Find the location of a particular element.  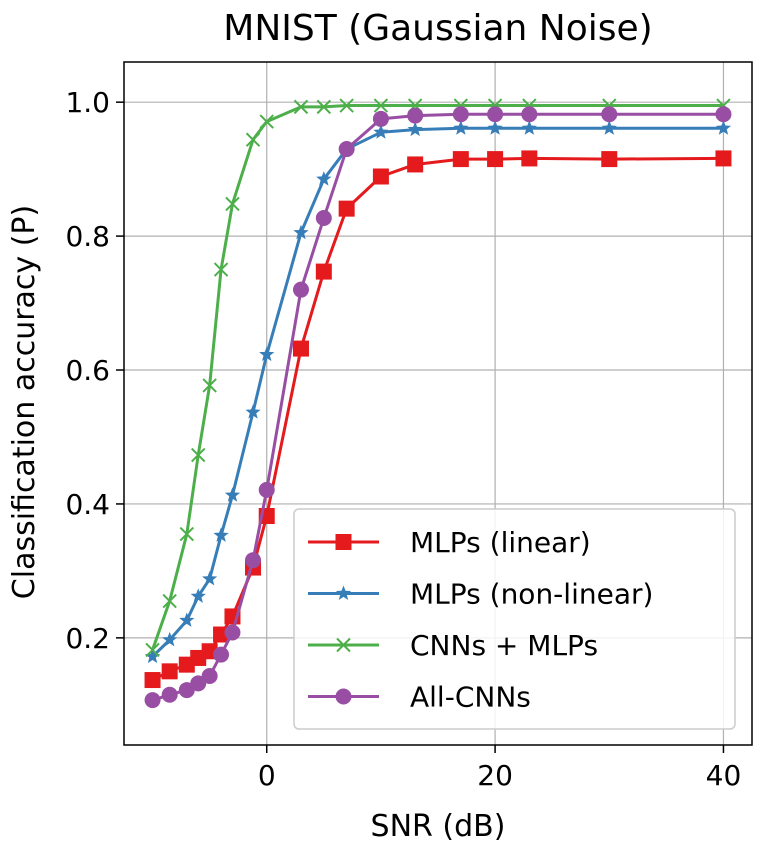

y-tick-label: 0.8 is located at coordinates (87, 236).